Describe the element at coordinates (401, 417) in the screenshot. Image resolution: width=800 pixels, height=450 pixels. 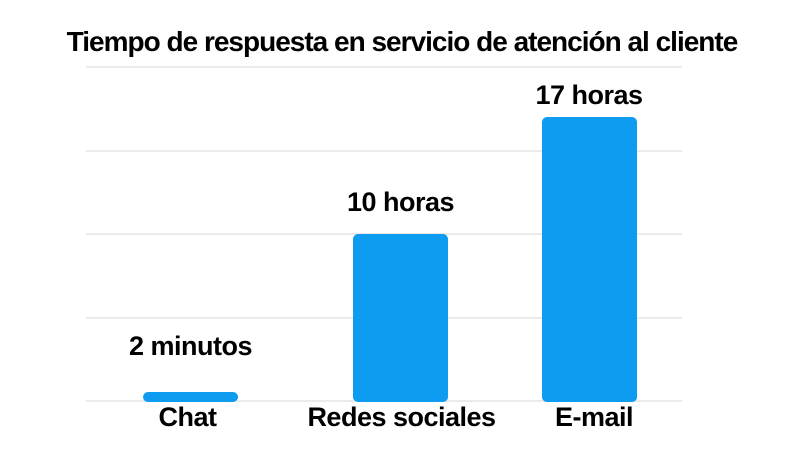
I see `category-label-redes-sociales: Redes sociales` at that location.